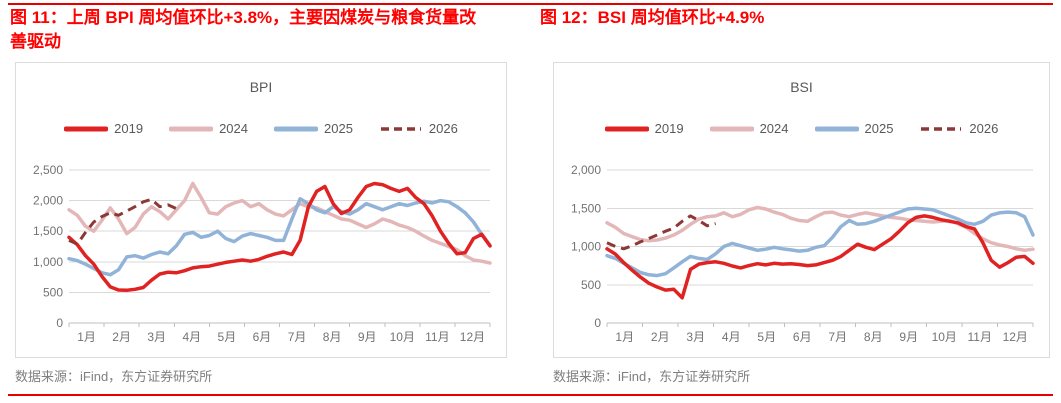 This screenshot has width=1061, height=403. Describe the element at coordinates (122, 221) in the screenshot. I see `bpi-series-2026` at that location.